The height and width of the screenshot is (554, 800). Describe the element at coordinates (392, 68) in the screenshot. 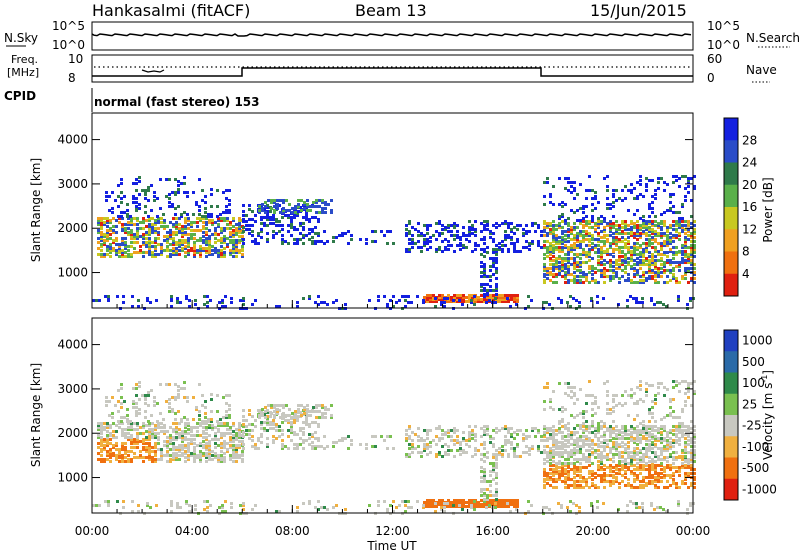

I see `freq-nave-strip: Freq. [MHz] 10 8 60 0 Nave` at that location.